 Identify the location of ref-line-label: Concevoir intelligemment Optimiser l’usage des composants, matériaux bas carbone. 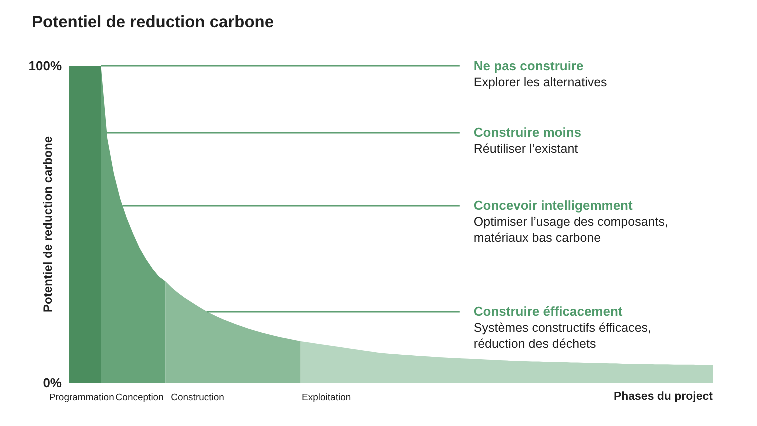
(571, 221).